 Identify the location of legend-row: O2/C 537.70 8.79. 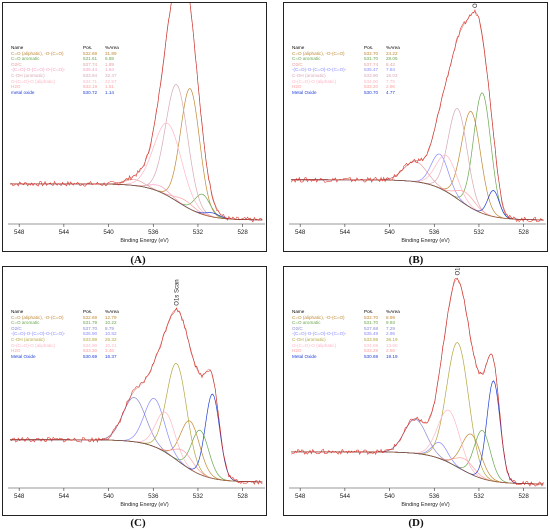
(70, 329).